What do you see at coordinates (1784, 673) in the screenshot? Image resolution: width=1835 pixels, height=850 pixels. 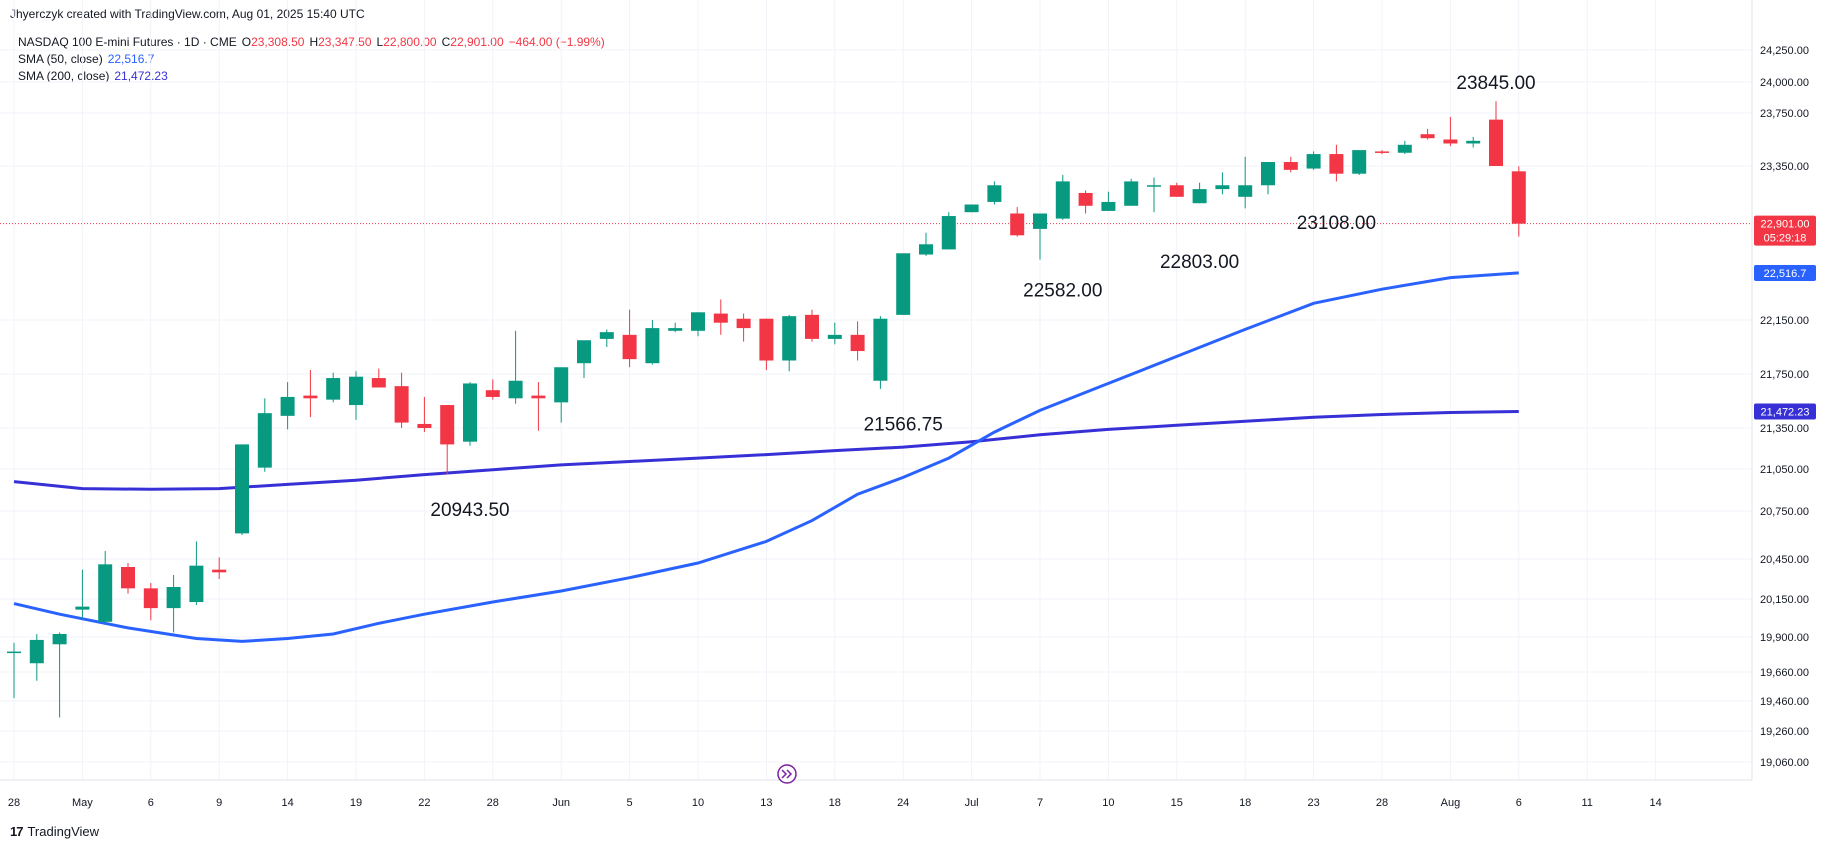 I see `price-tick-label: 19,660.00` at bounding box center [1784, 673].